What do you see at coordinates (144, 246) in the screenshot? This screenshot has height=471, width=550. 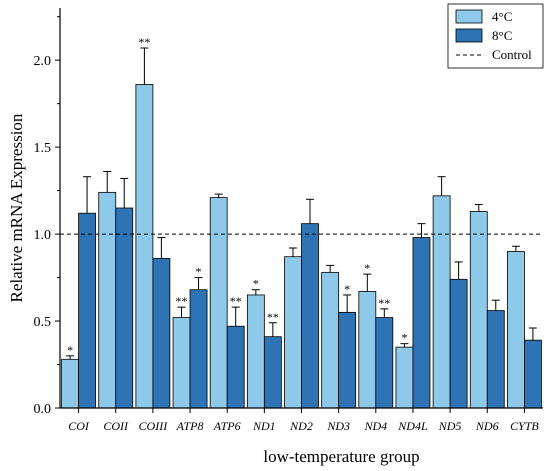 I see `bar-4c-coiii` at bounding box center [144, 246].